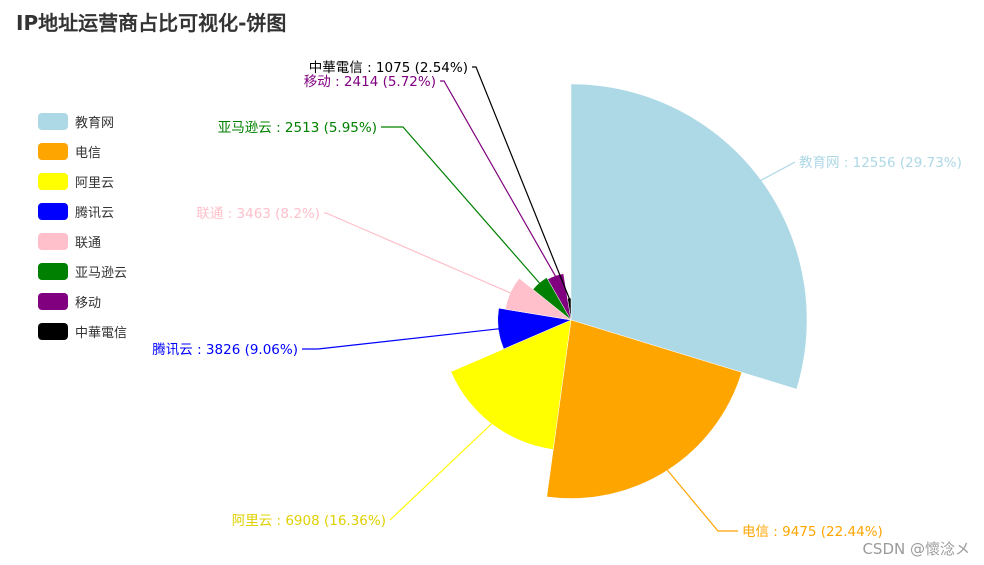 Image resolution: width=984 pixels, height=565 pixels. I want to click on slice-label-6: 移动 : 2414 (5.72%), so click(370, 82).